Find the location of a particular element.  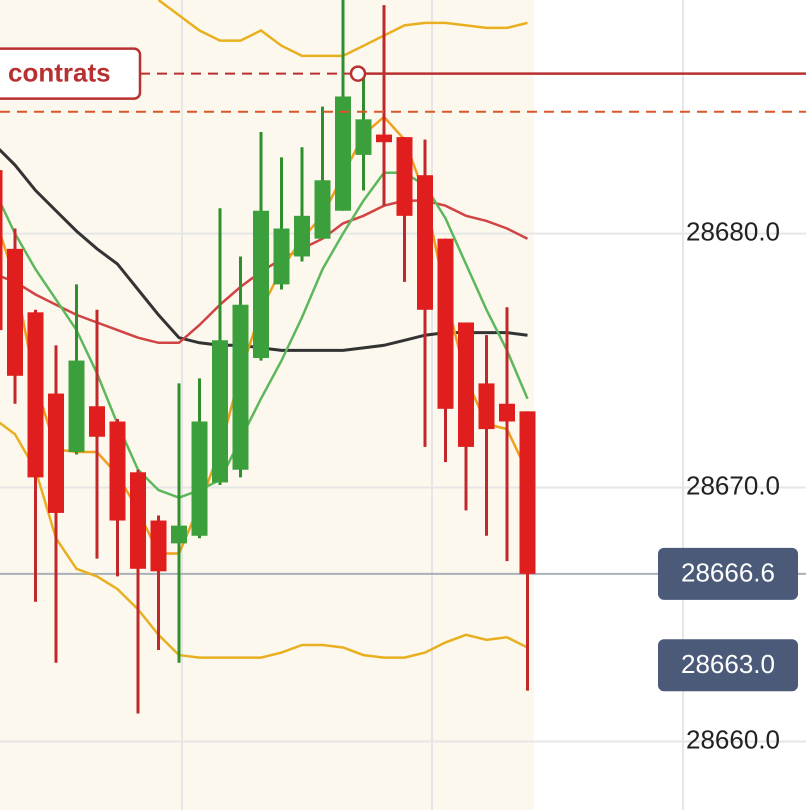

y-tick-label: 28670.0 is located at coordinates (733, 485).